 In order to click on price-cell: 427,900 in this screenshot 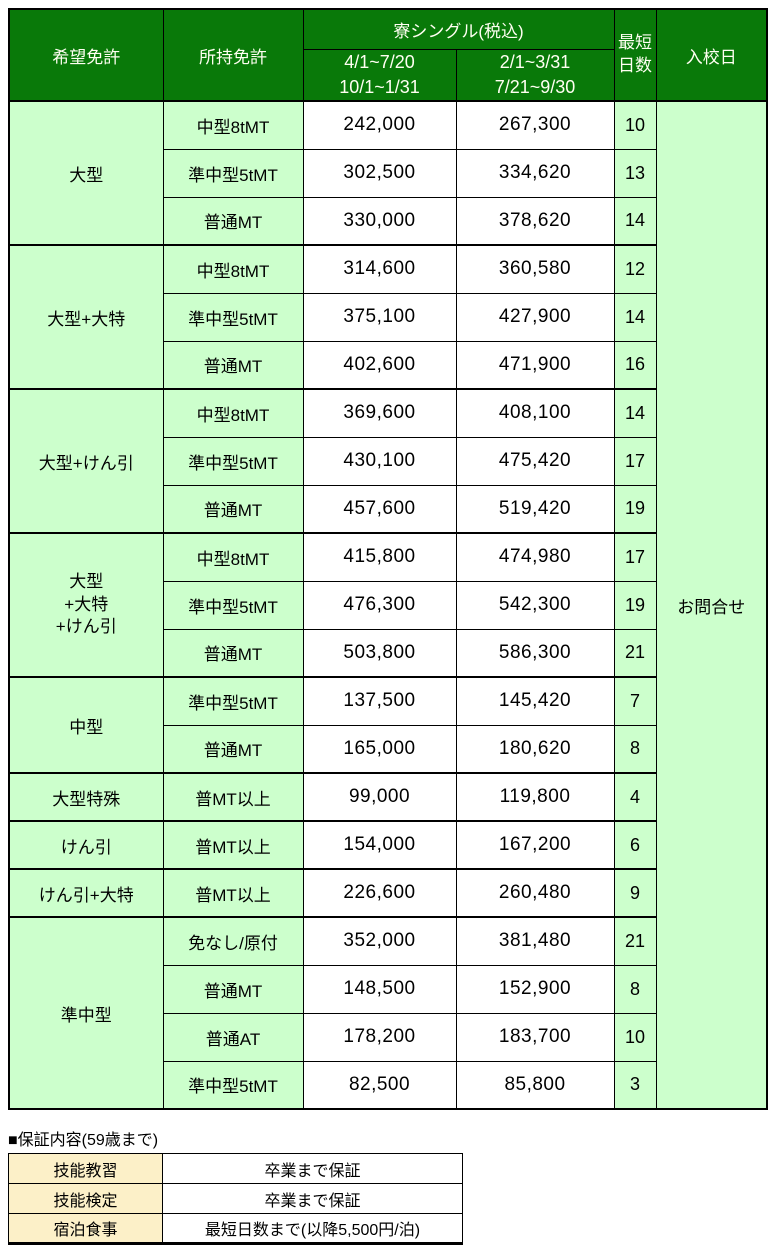, I will do `click(535, 317)`.